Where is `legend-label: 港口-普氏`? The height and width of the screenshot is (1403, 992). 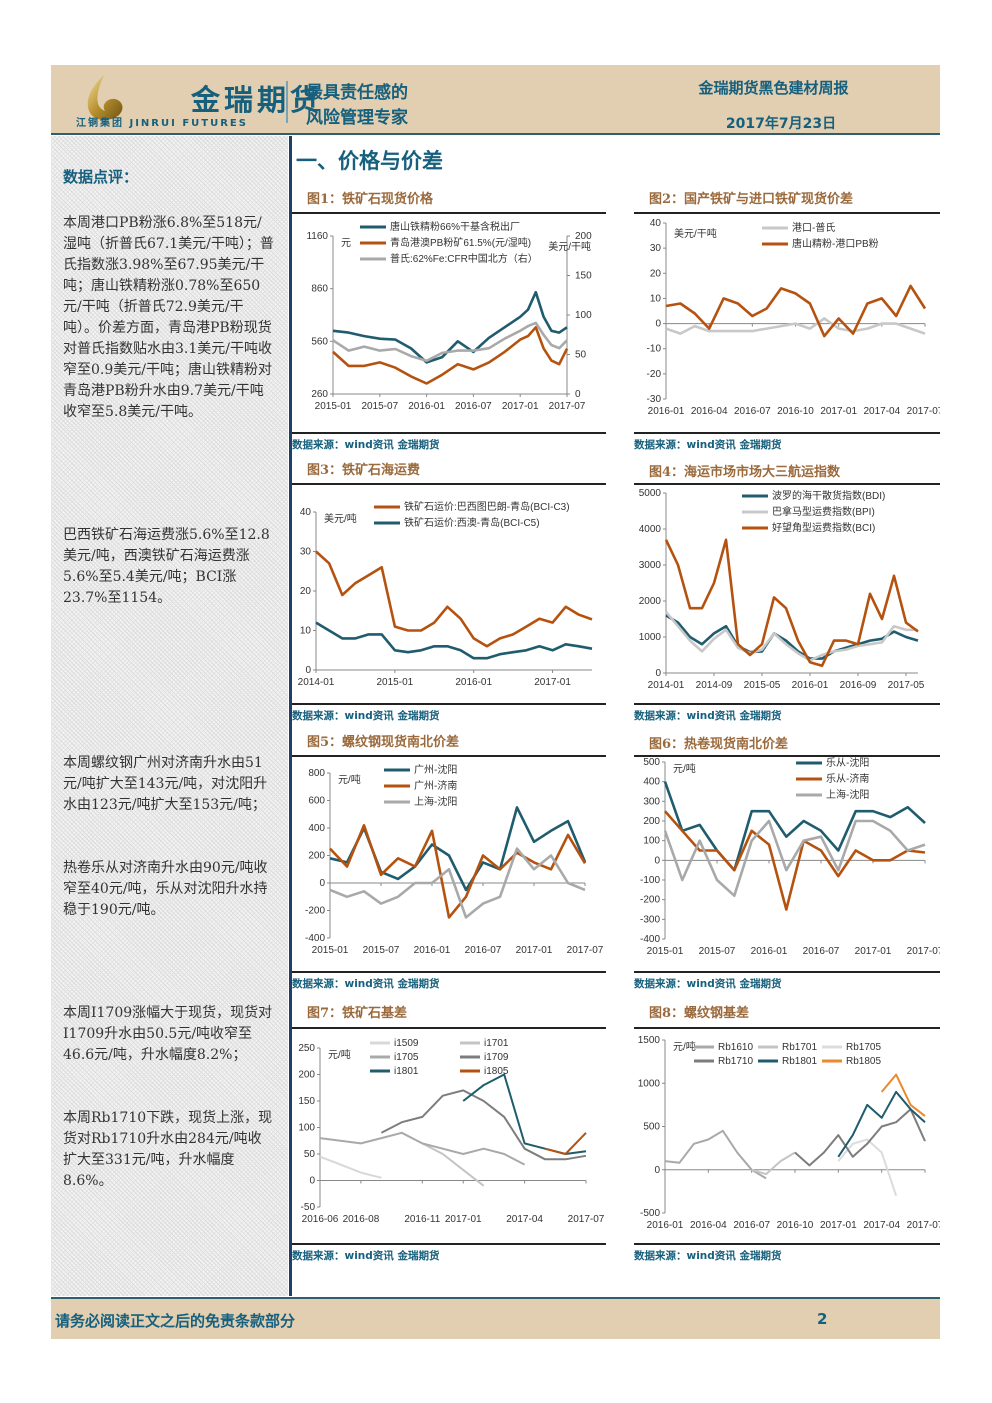
legend-label: 港口-普氏 is located at coordinates (813, 227).